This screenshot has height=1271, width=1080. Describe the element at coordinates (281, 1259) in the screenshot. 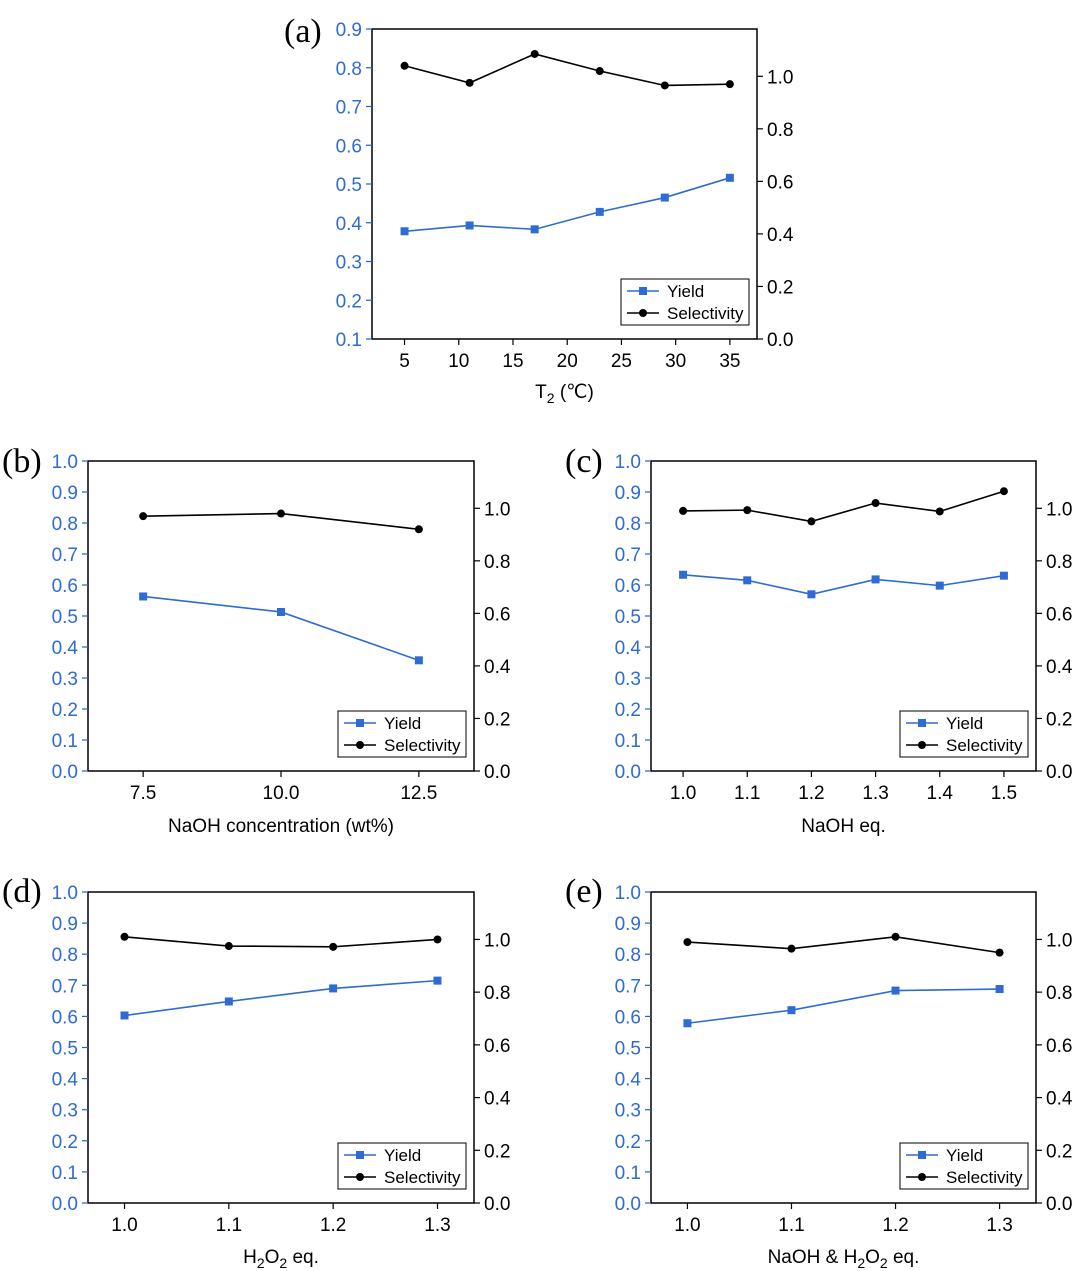

I see `x-axis-title: H2O2 eq.` at that location.